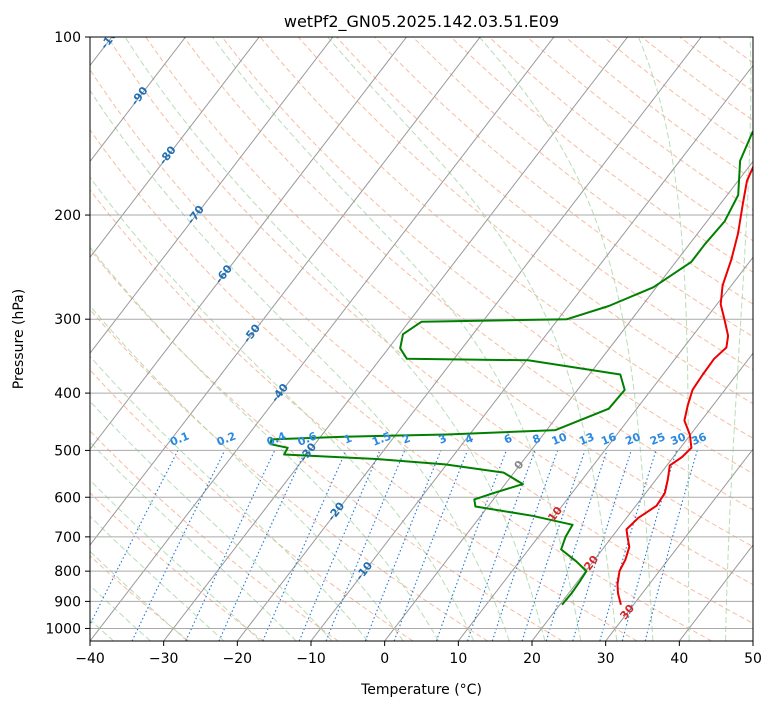  I want to click on y-tick-label: 1000, so click(63, 629).